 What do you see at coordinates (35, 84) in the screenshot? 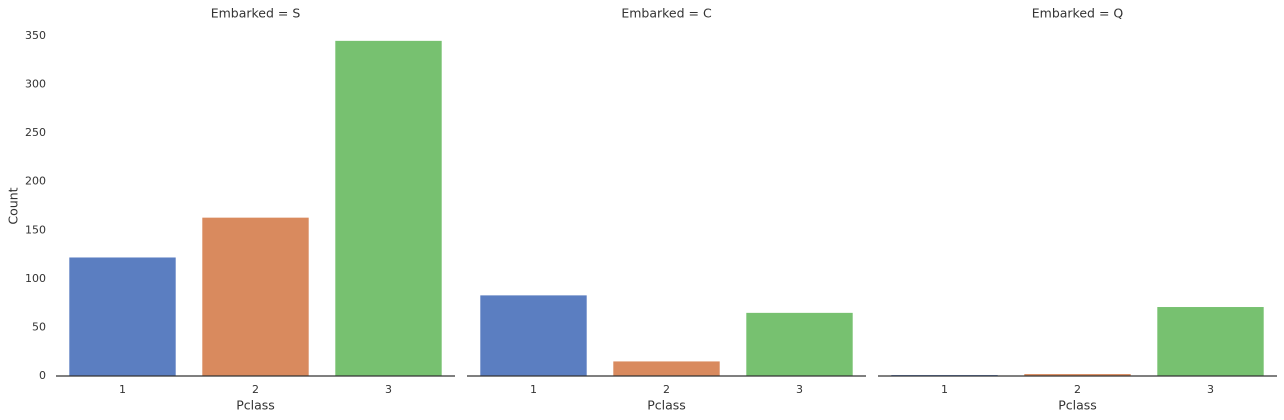
I see `y-tick-label: 300` at bounding box center [35, 84].